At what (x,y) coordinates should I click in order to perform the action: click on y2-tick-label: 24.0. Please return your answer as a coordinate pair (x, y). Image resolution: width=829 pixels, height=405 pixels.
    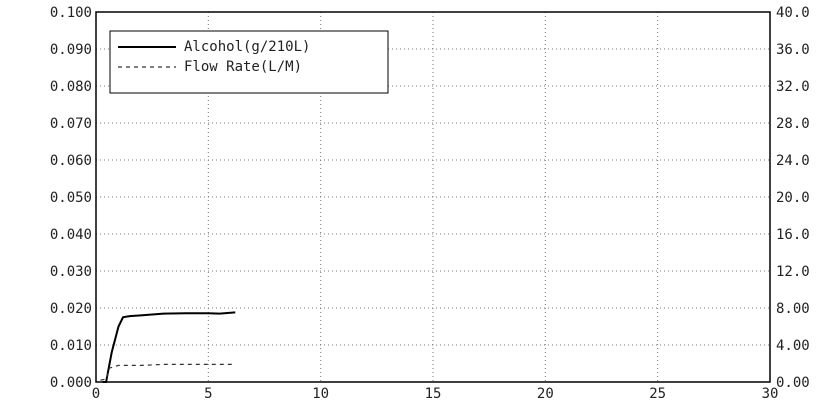
    Looking at the image, I should click on (793, 161).